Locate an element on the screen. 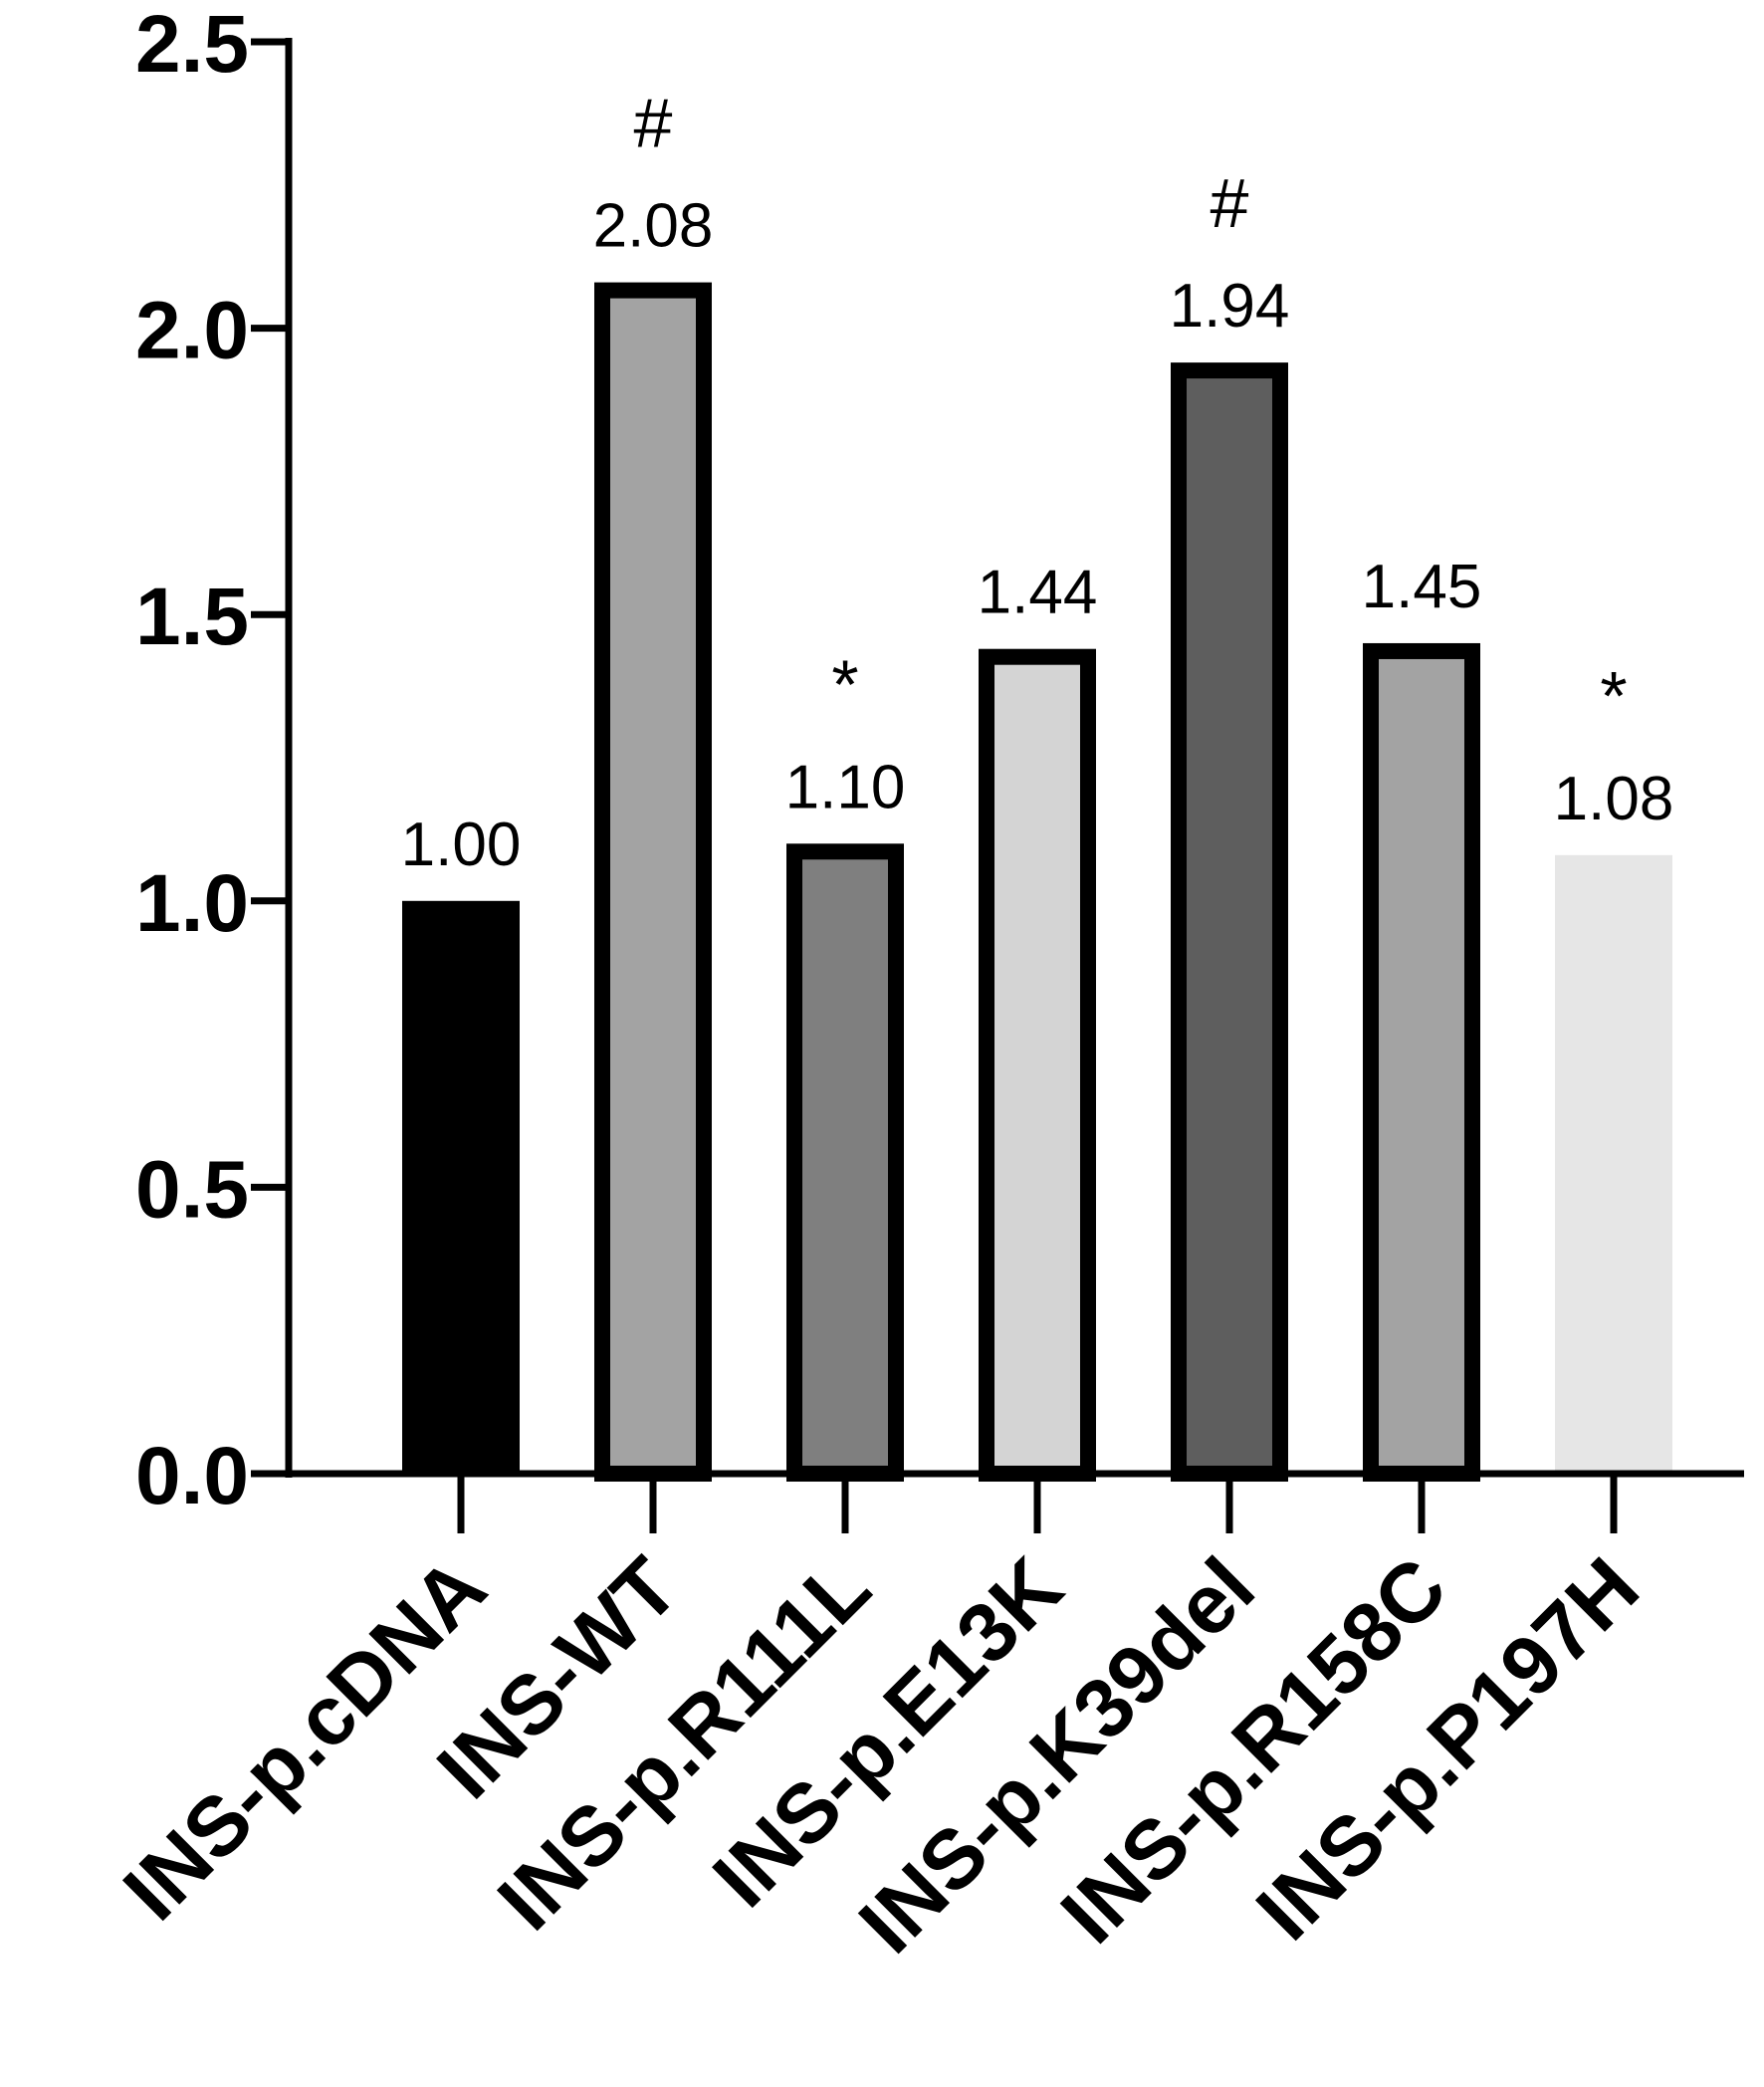 This screenshot has width=1764, height=2087. y-tick-label-0: 0.0 is located at coordinates (192, 1476).